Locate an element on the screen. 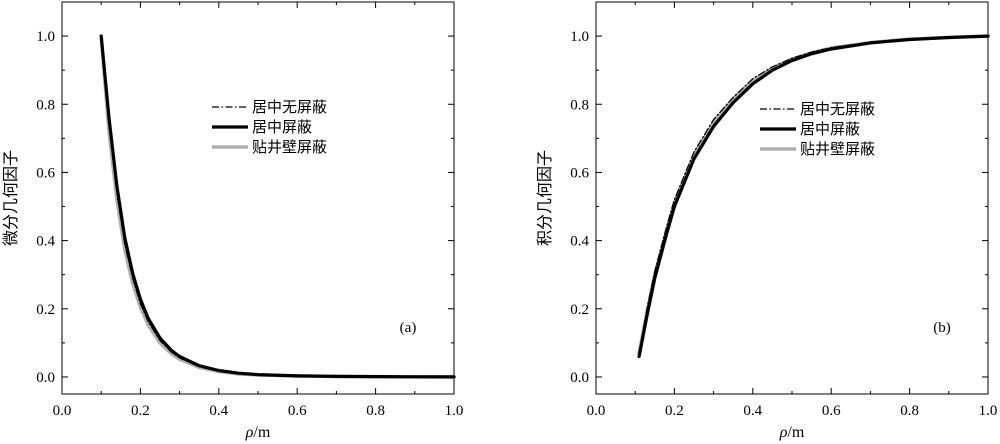 The width and height of the screenshot is (1000, 444). chart-b-y-tick-label: 0.2 is located at coordinates (579, 310).